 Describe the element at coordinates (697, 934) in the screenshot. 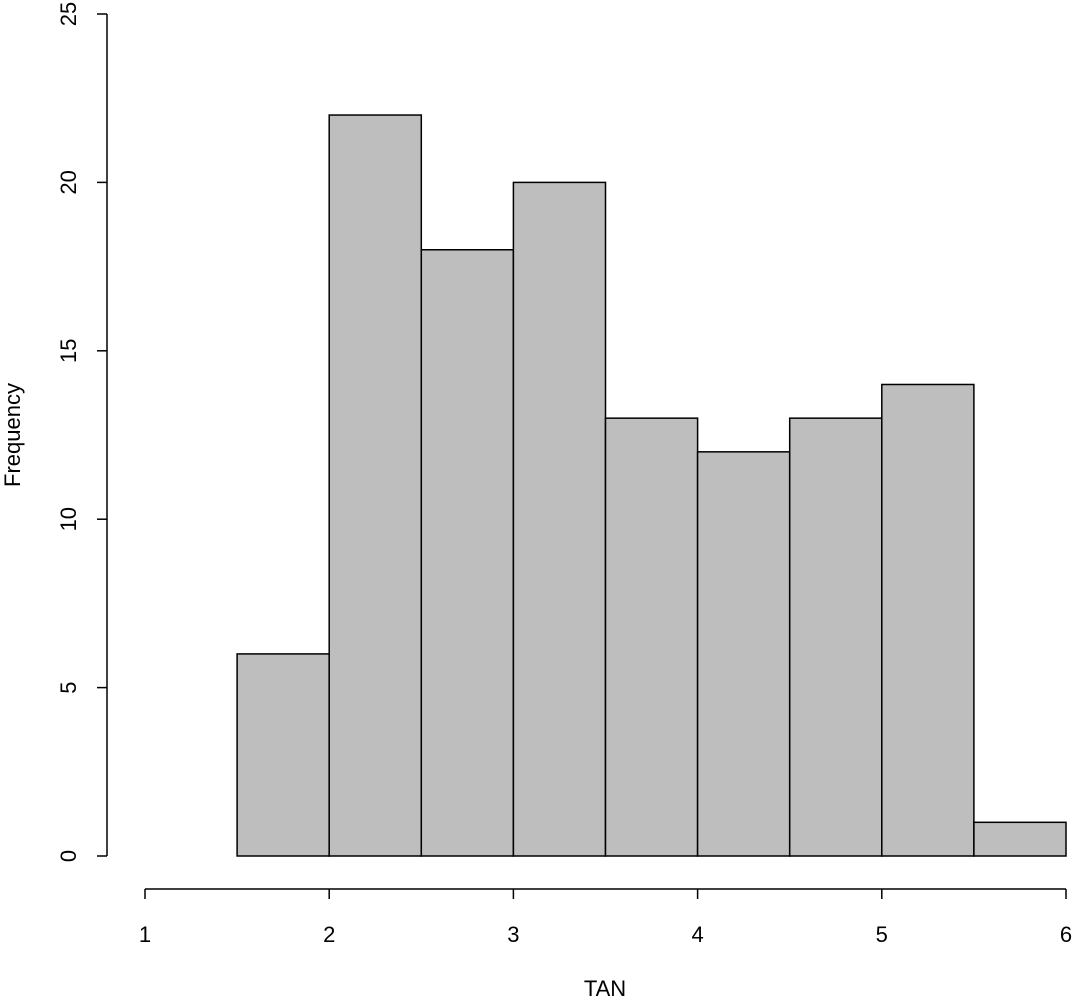

I see `x-tick-label: 4` at that location.